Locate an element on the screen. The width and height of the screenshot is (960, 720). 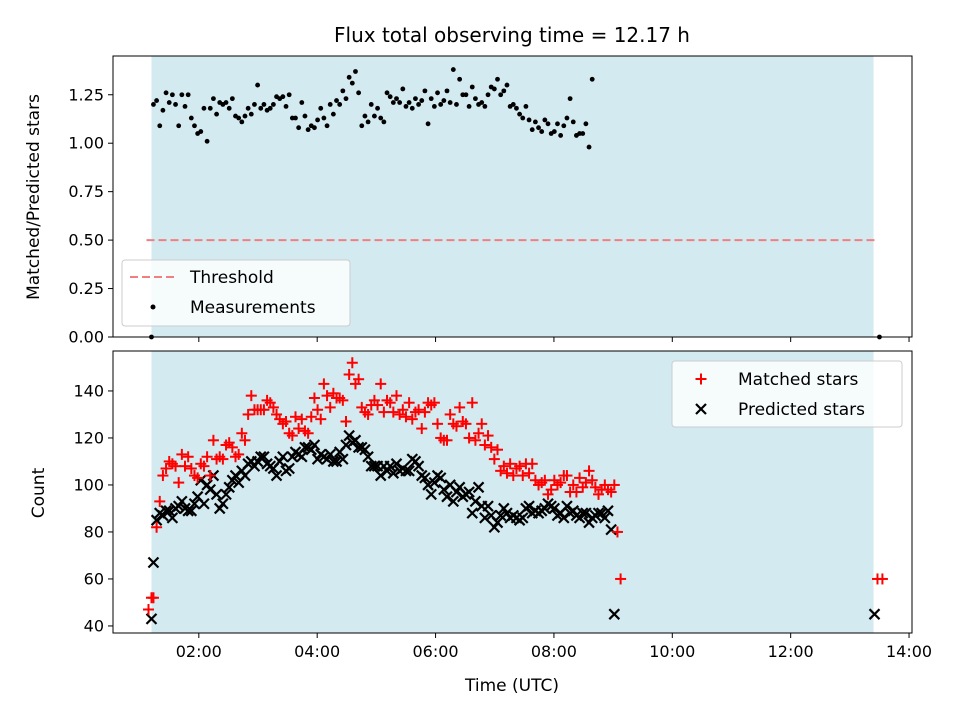
x-tick-label: 08:00 is located at coordinates (554, 651).